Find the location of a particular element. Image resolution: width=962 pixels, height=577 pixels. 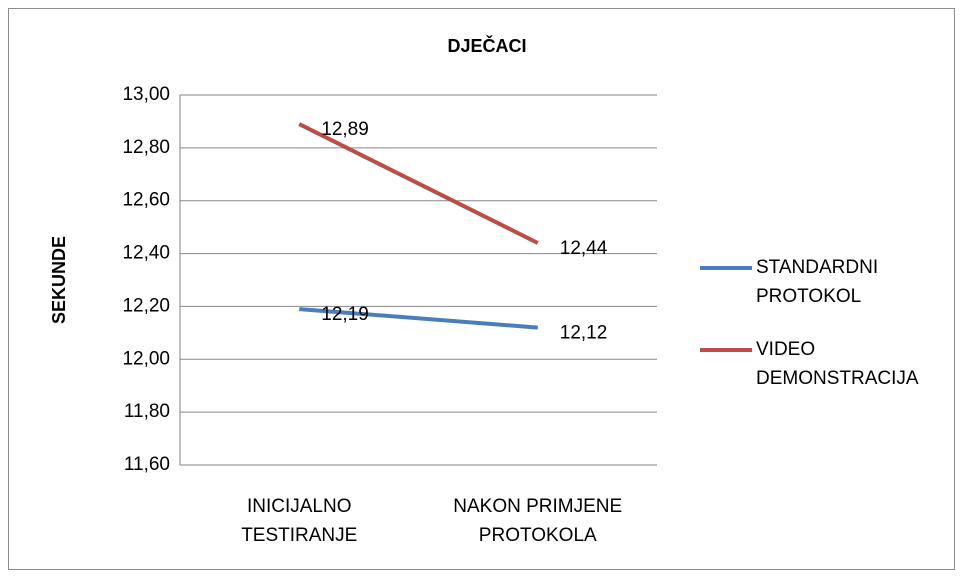

chart-title: DJEČACI is located at coordinates (486, 45).